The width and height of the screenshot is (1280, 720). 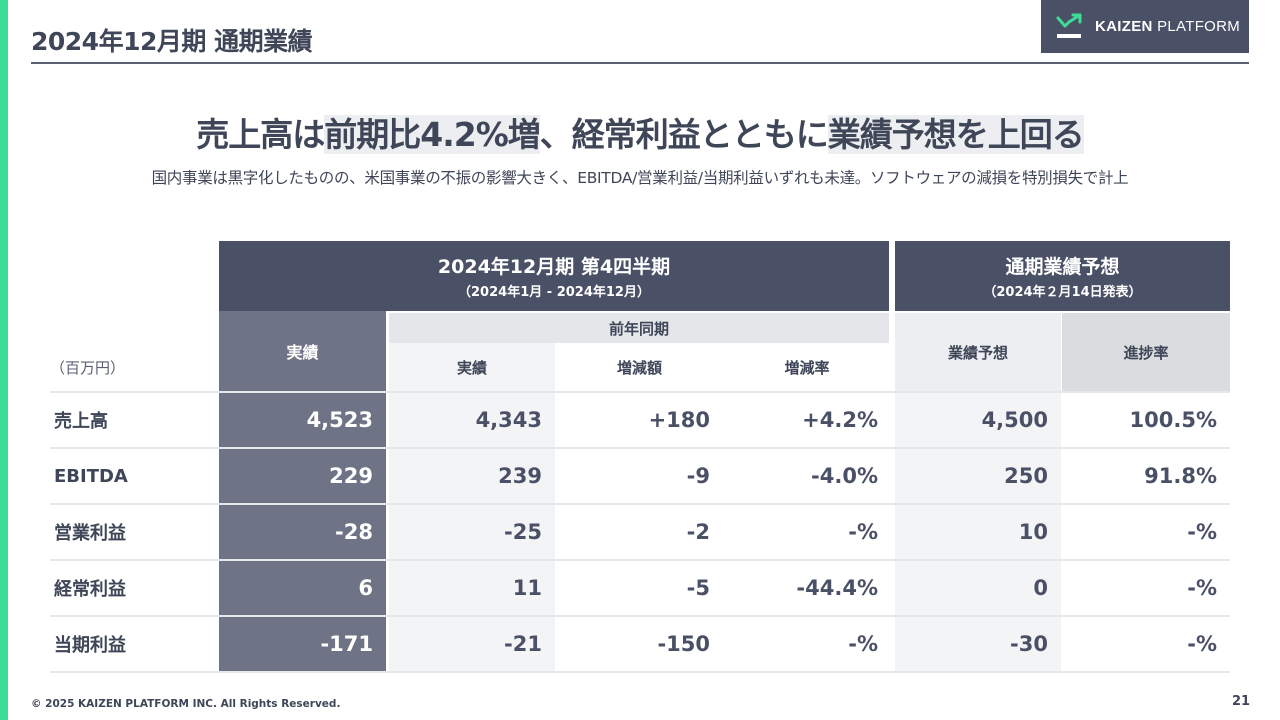 I want to click on row-label-operating-income: 営業利益, so click(x=90, y=533).